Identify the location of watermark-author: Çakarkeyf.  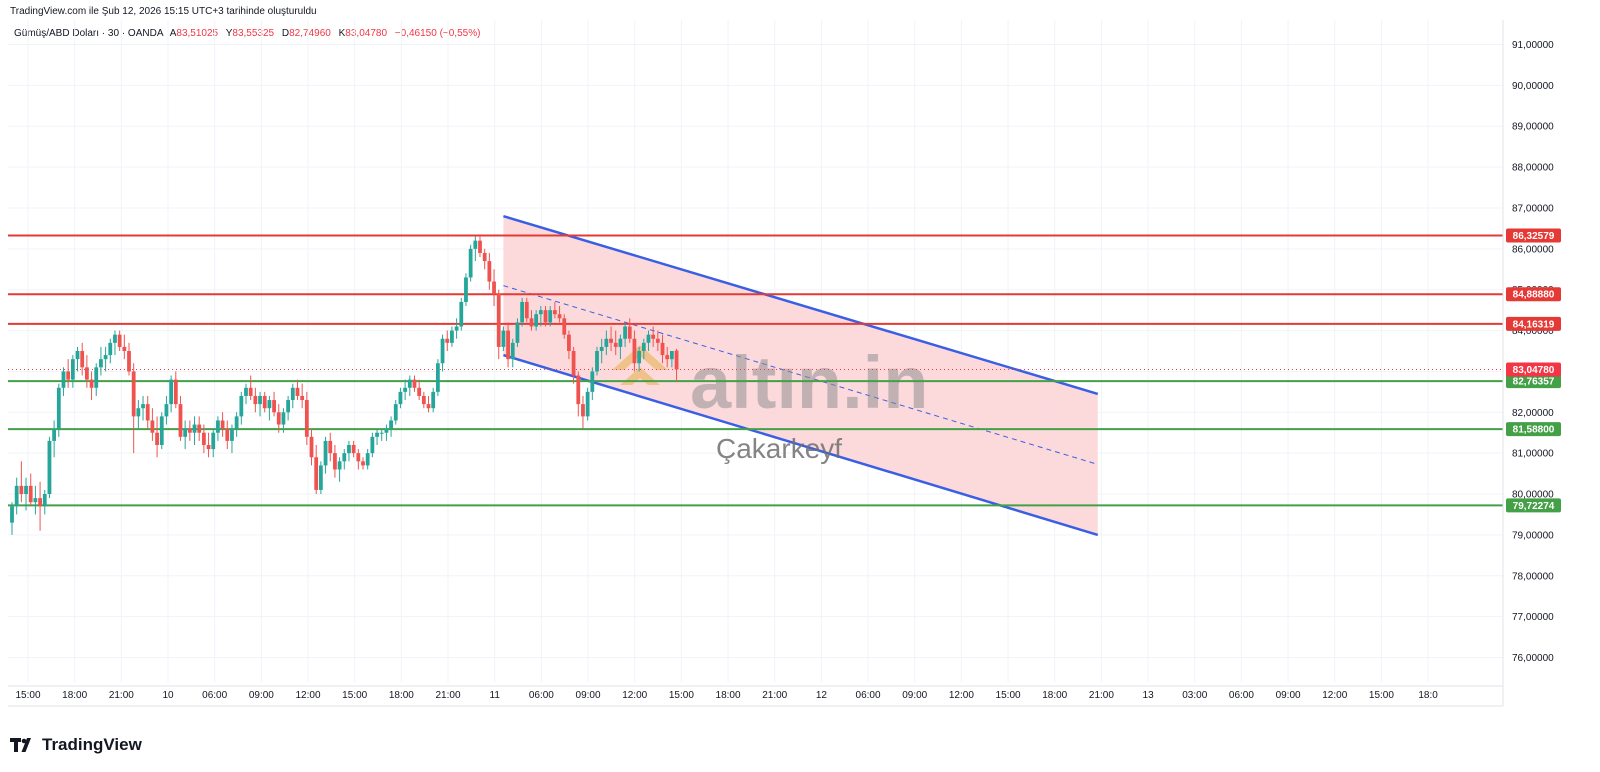
(779, 448).